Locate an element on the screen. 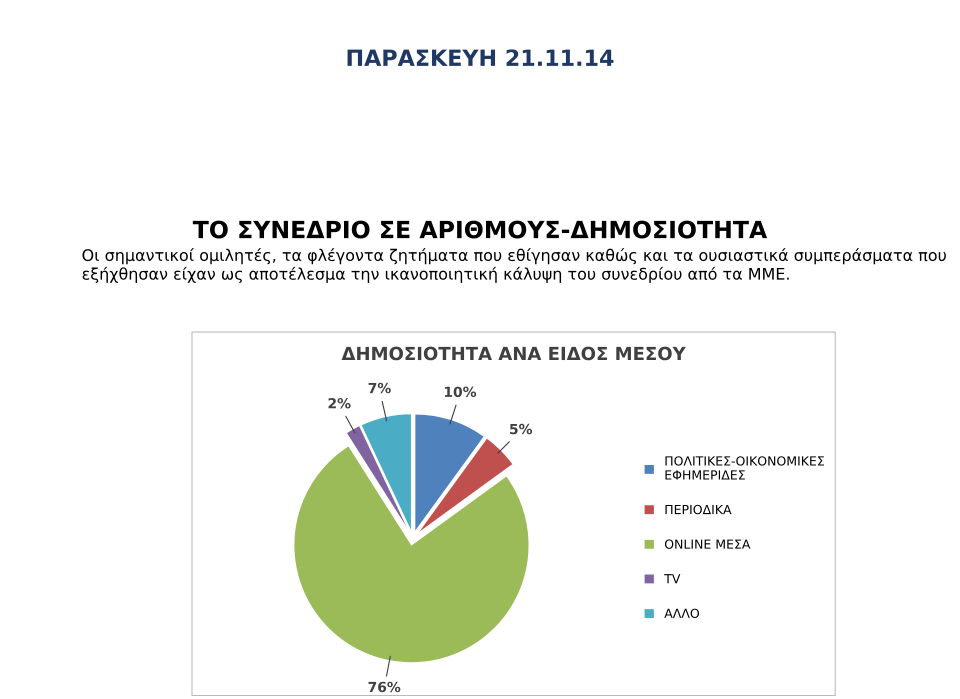 The image size is (960, 699). data-label: 2% is located at coordinates (339, 403).